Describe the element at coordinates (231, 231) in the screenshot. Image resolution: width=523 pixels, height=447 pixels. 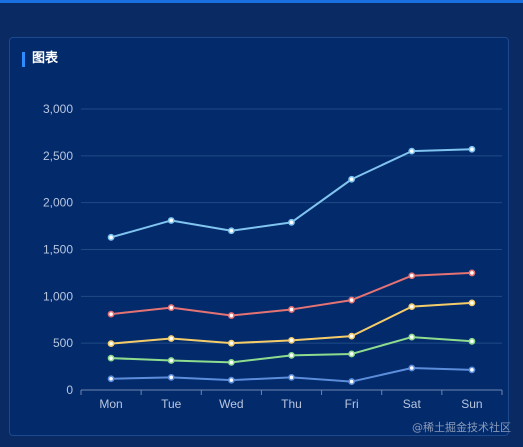
I see `series-1-point-wed` at that location.